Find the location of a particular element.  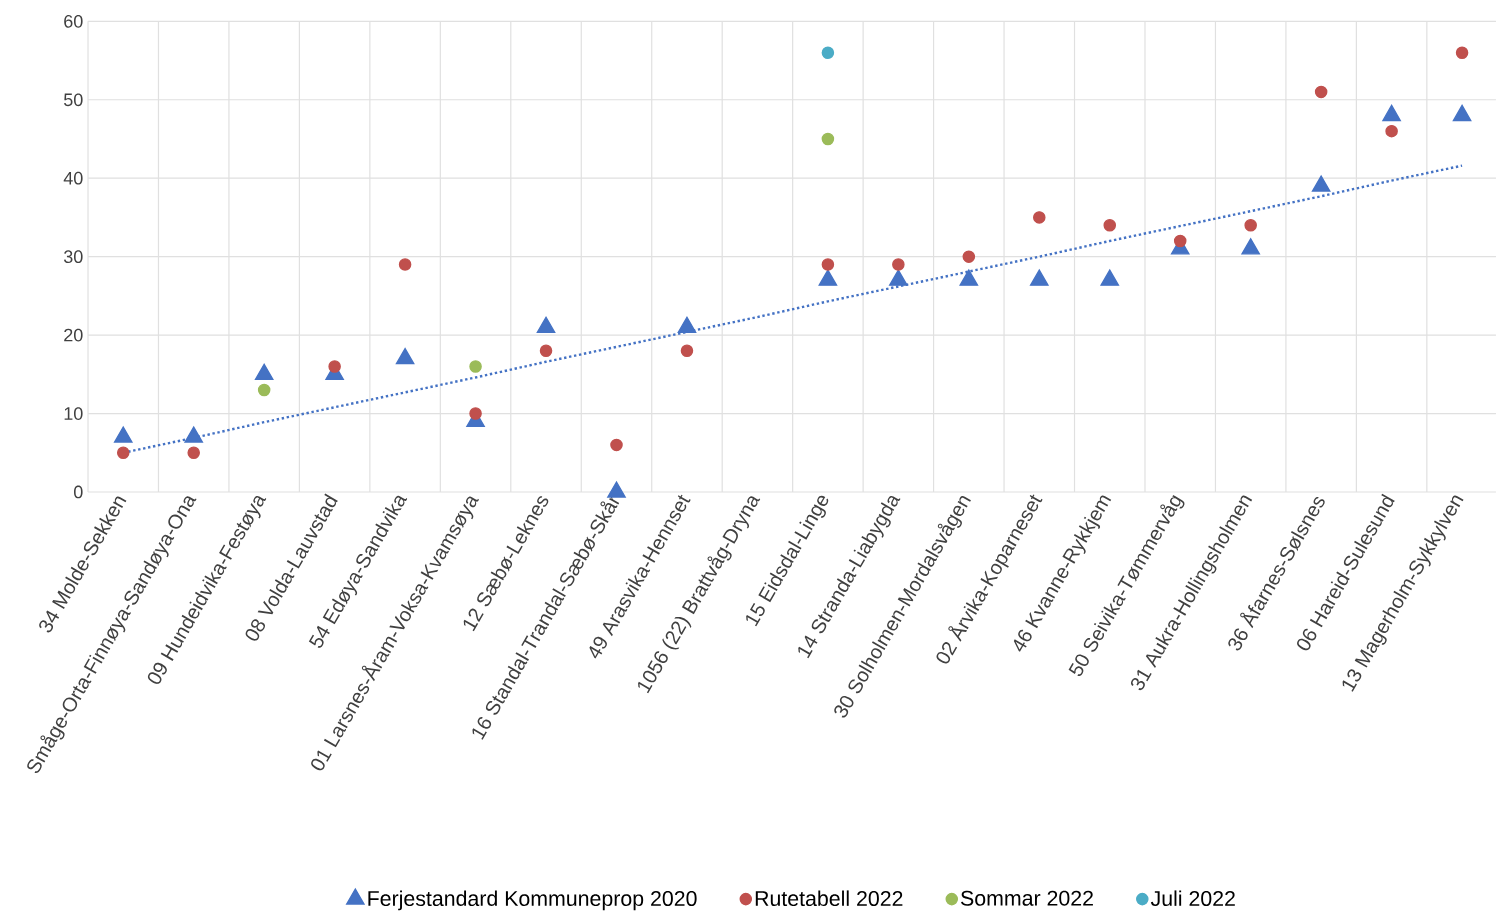

y-tick-label: 10 is located at coordinates (73, 413).